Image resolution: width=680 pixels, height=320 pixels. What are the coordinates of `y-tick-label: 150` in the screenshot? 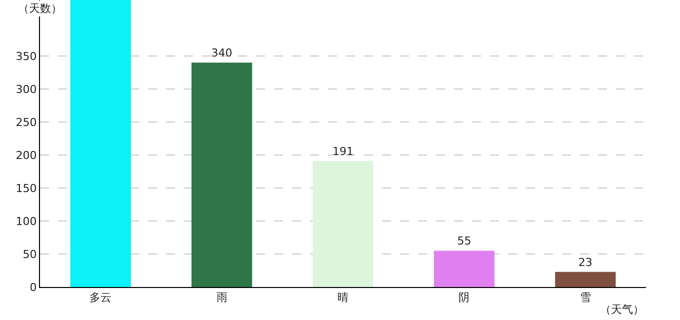 It's located at (26, 188).